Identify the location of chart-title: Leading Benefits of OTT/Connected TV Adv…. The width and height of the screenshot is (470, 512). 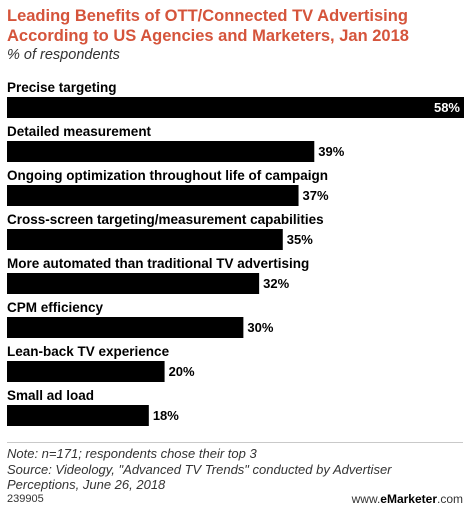
(208, 26).